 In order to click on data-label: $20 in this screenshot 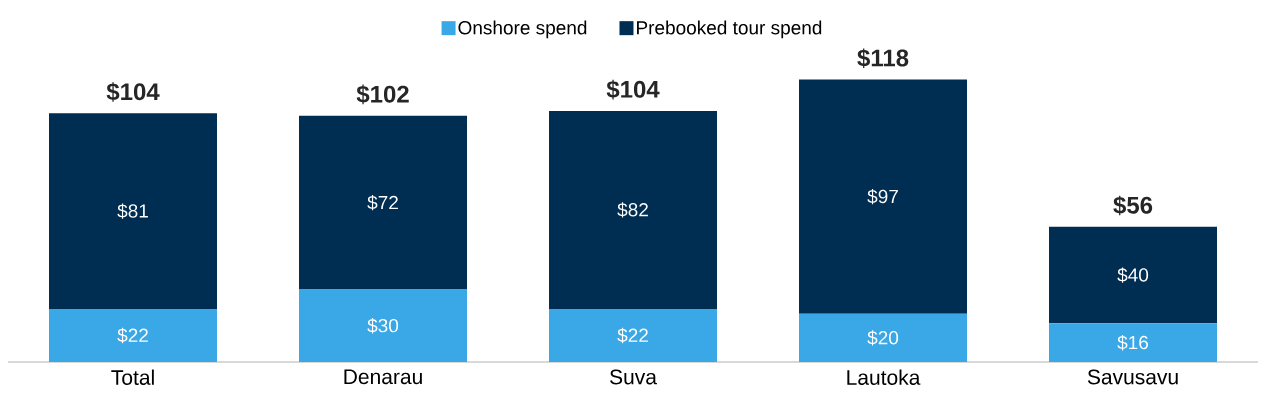, I will do `click(883, 338)`.